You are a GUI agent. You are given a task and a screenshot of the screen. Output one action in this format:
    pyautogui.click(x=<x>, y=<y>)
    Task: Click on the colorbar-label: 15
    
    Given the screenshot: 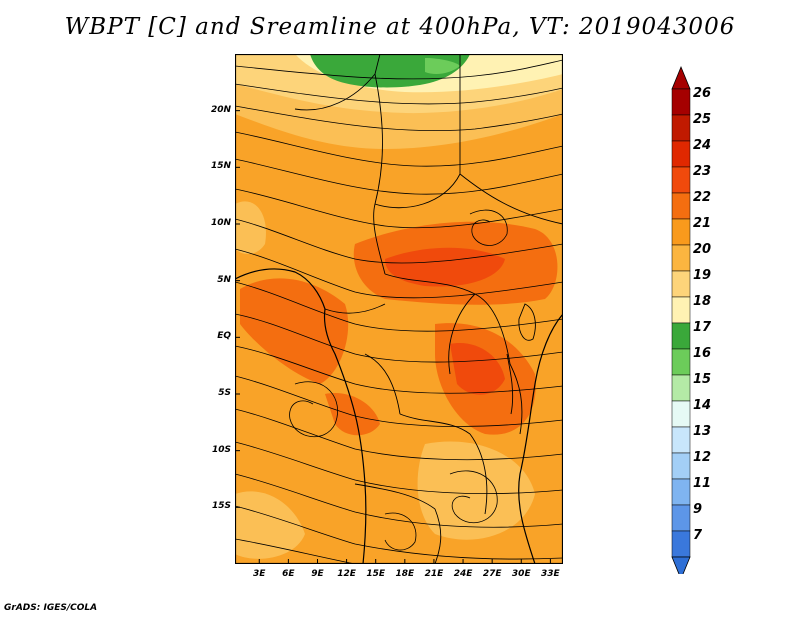 What is the action you would take?
    pyautogui.click(x=702, y=379)
    